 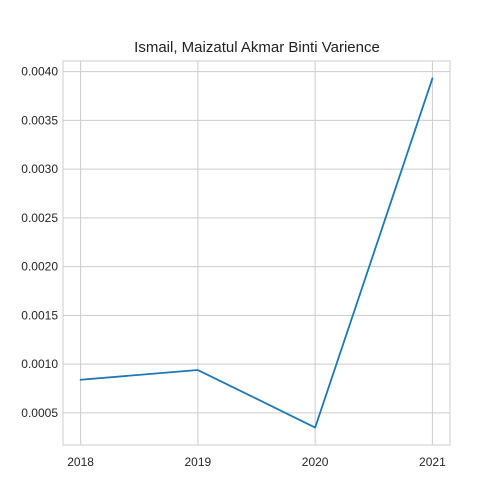 What do you see at coordinates (39, 413) in the screenshot?
I see `y-tick-label: 0.0005` at bounding box center [39, 413].